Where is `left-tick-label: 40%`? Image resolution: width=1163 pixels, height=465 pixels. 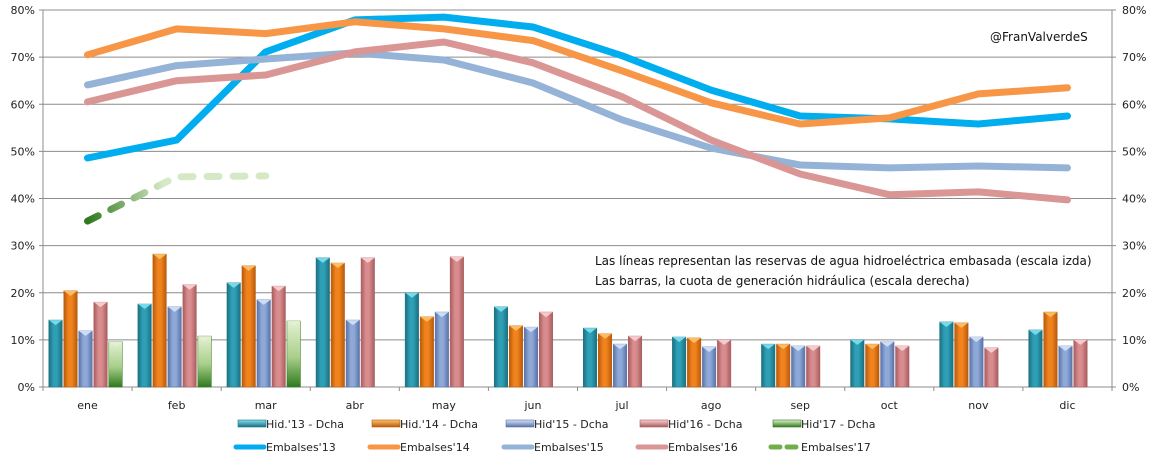
left-tick-label: 40% is located at coordinates (23, 199).